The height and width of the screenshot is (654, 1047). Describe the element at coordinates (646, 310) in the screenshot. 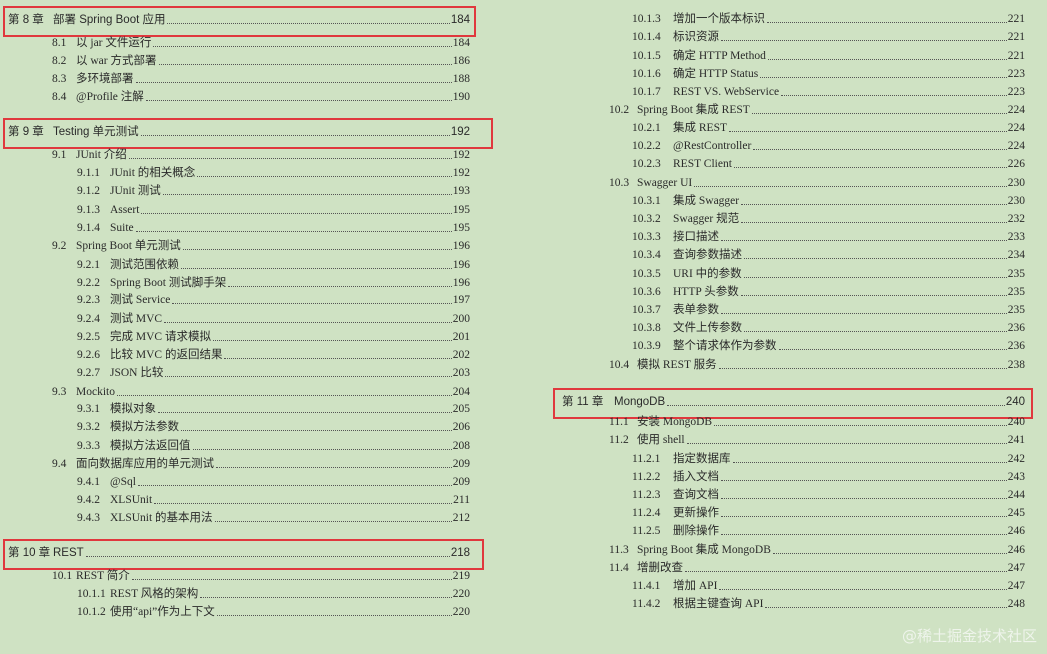

I see `entry-number: 10.3.7` at that location.